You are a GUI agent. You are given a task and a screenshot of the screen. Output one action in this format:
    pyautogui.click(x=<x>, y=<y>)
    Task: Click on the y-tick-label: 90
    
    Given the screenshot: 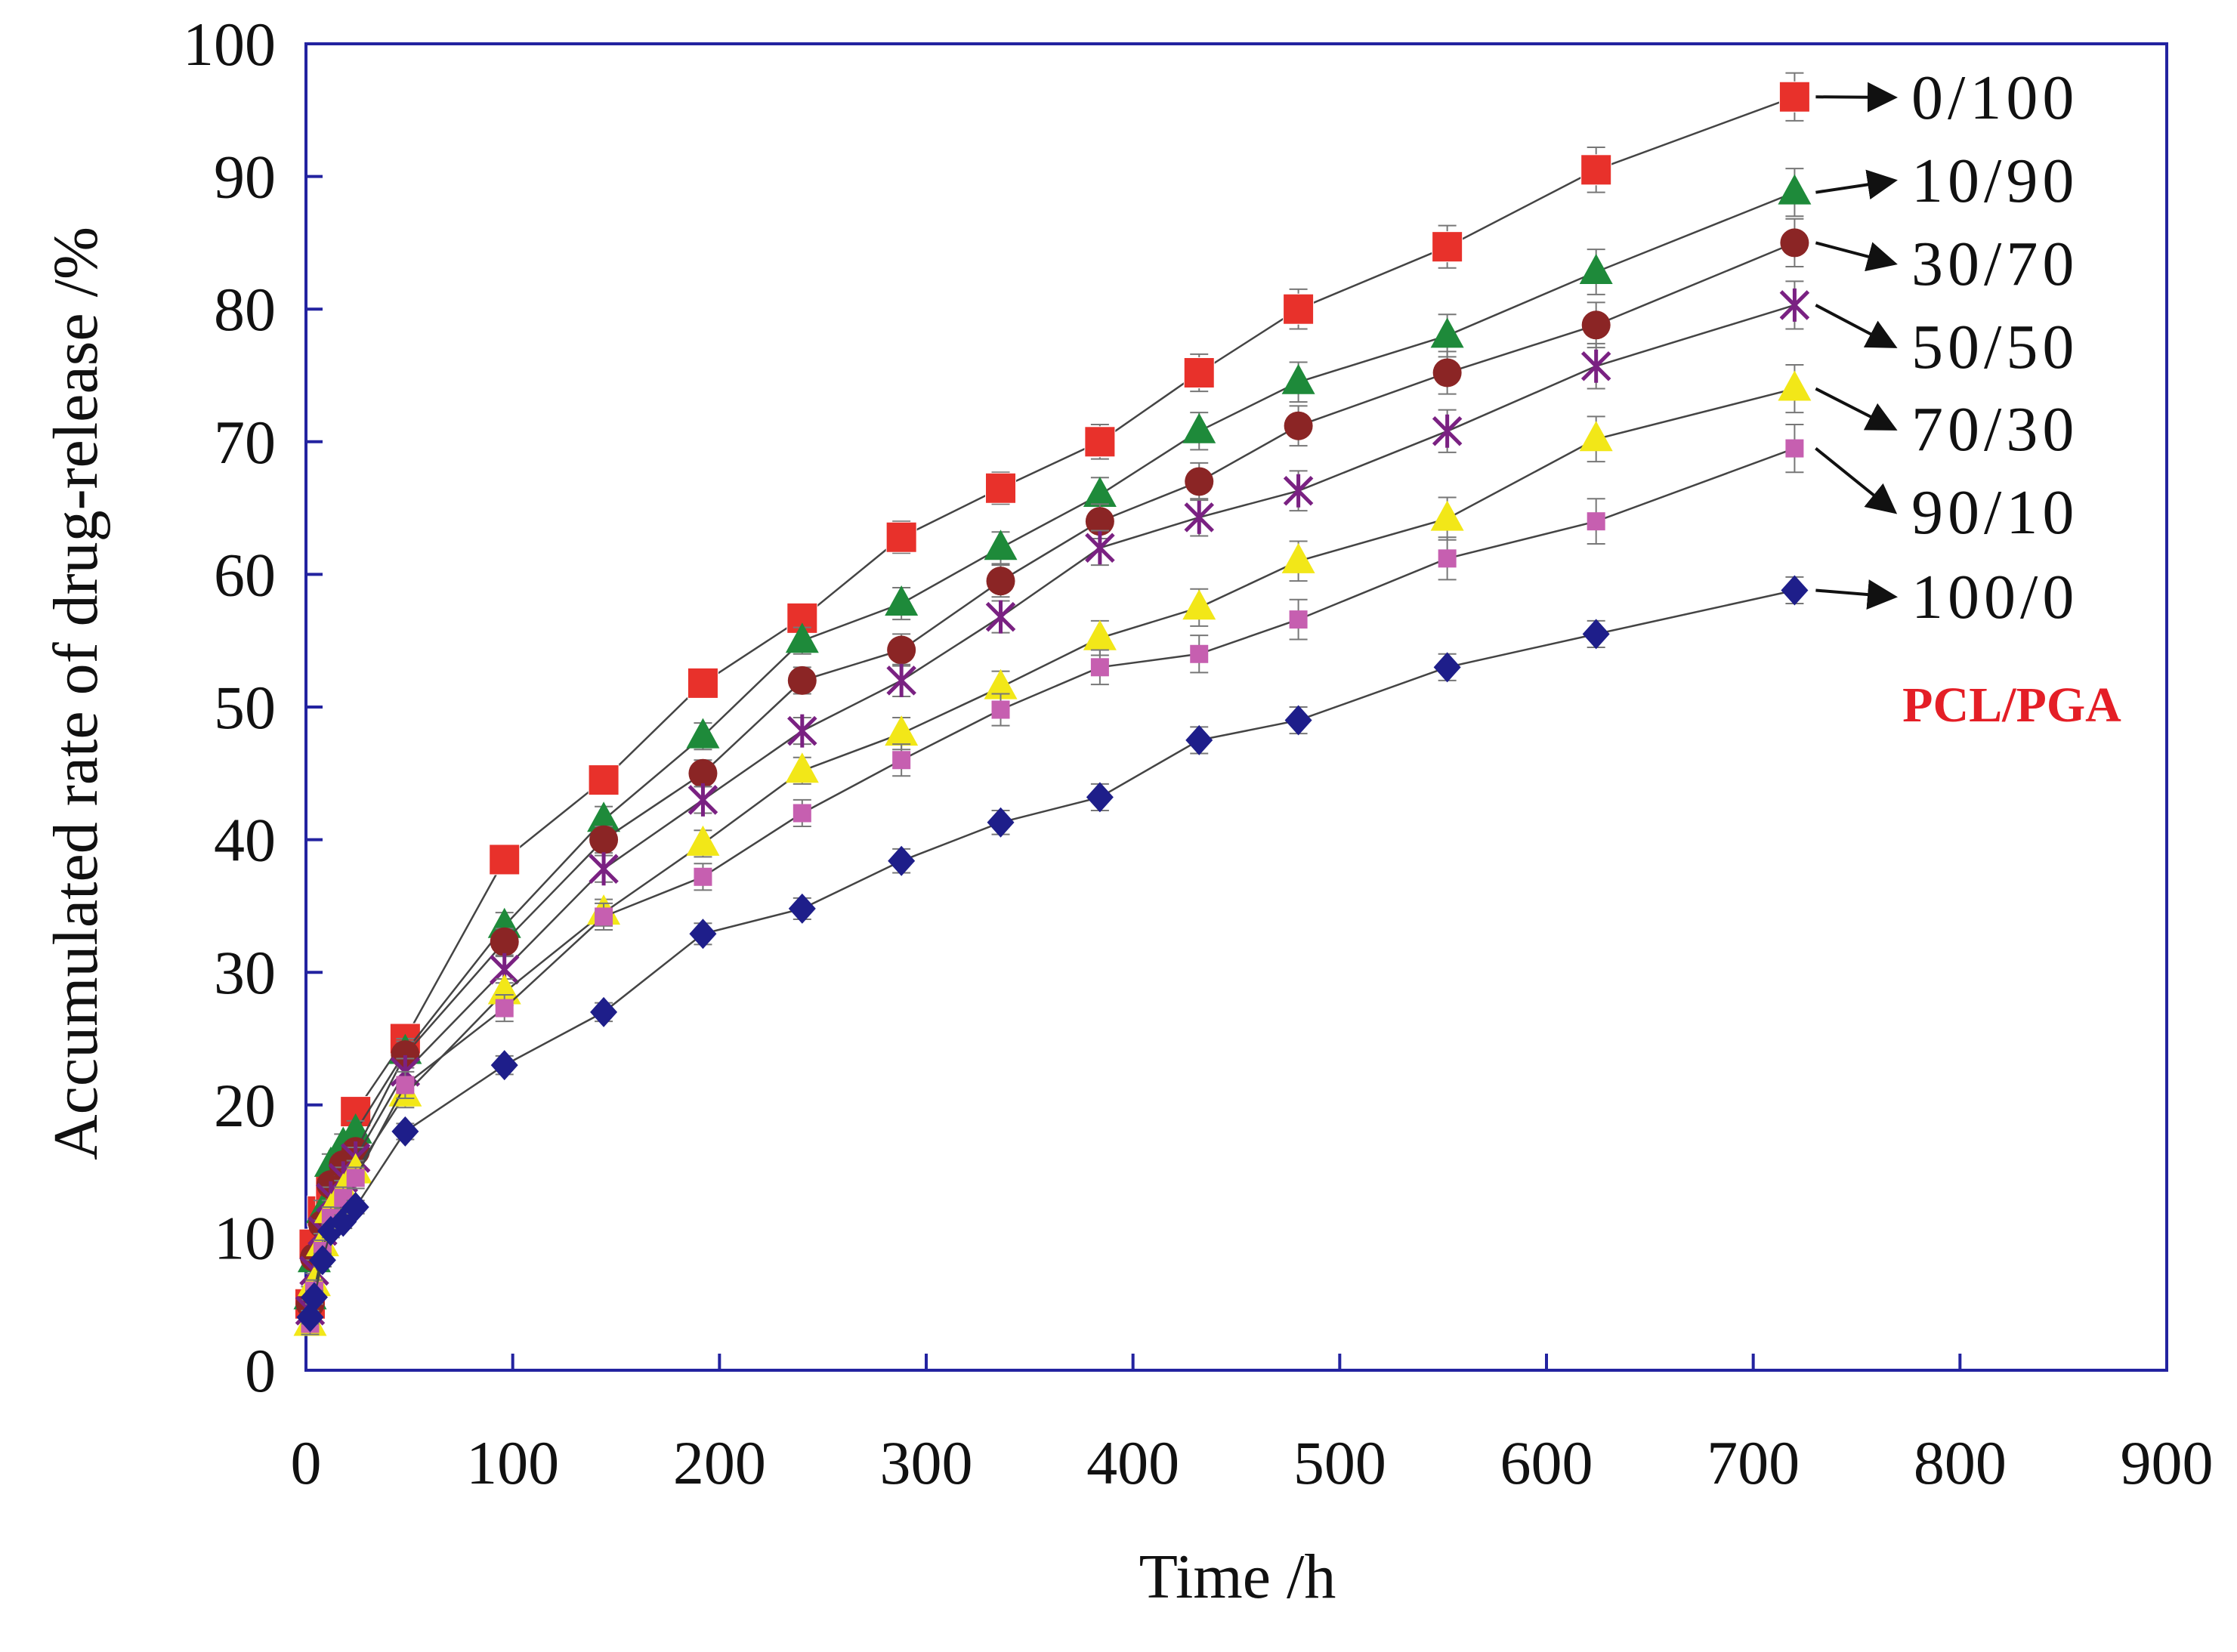 What is the action you would take?
    pyautogui.click(x=245, y=177)
    